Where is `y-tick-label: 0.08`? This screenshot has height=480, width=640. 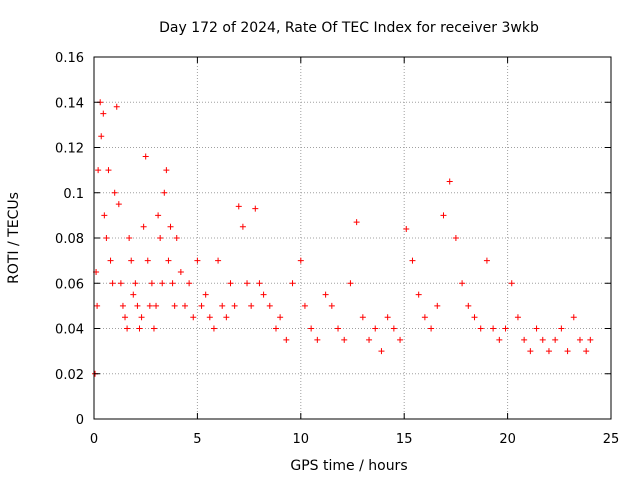 y-tick-label: 0.08 is located at coordinates (69, 239).